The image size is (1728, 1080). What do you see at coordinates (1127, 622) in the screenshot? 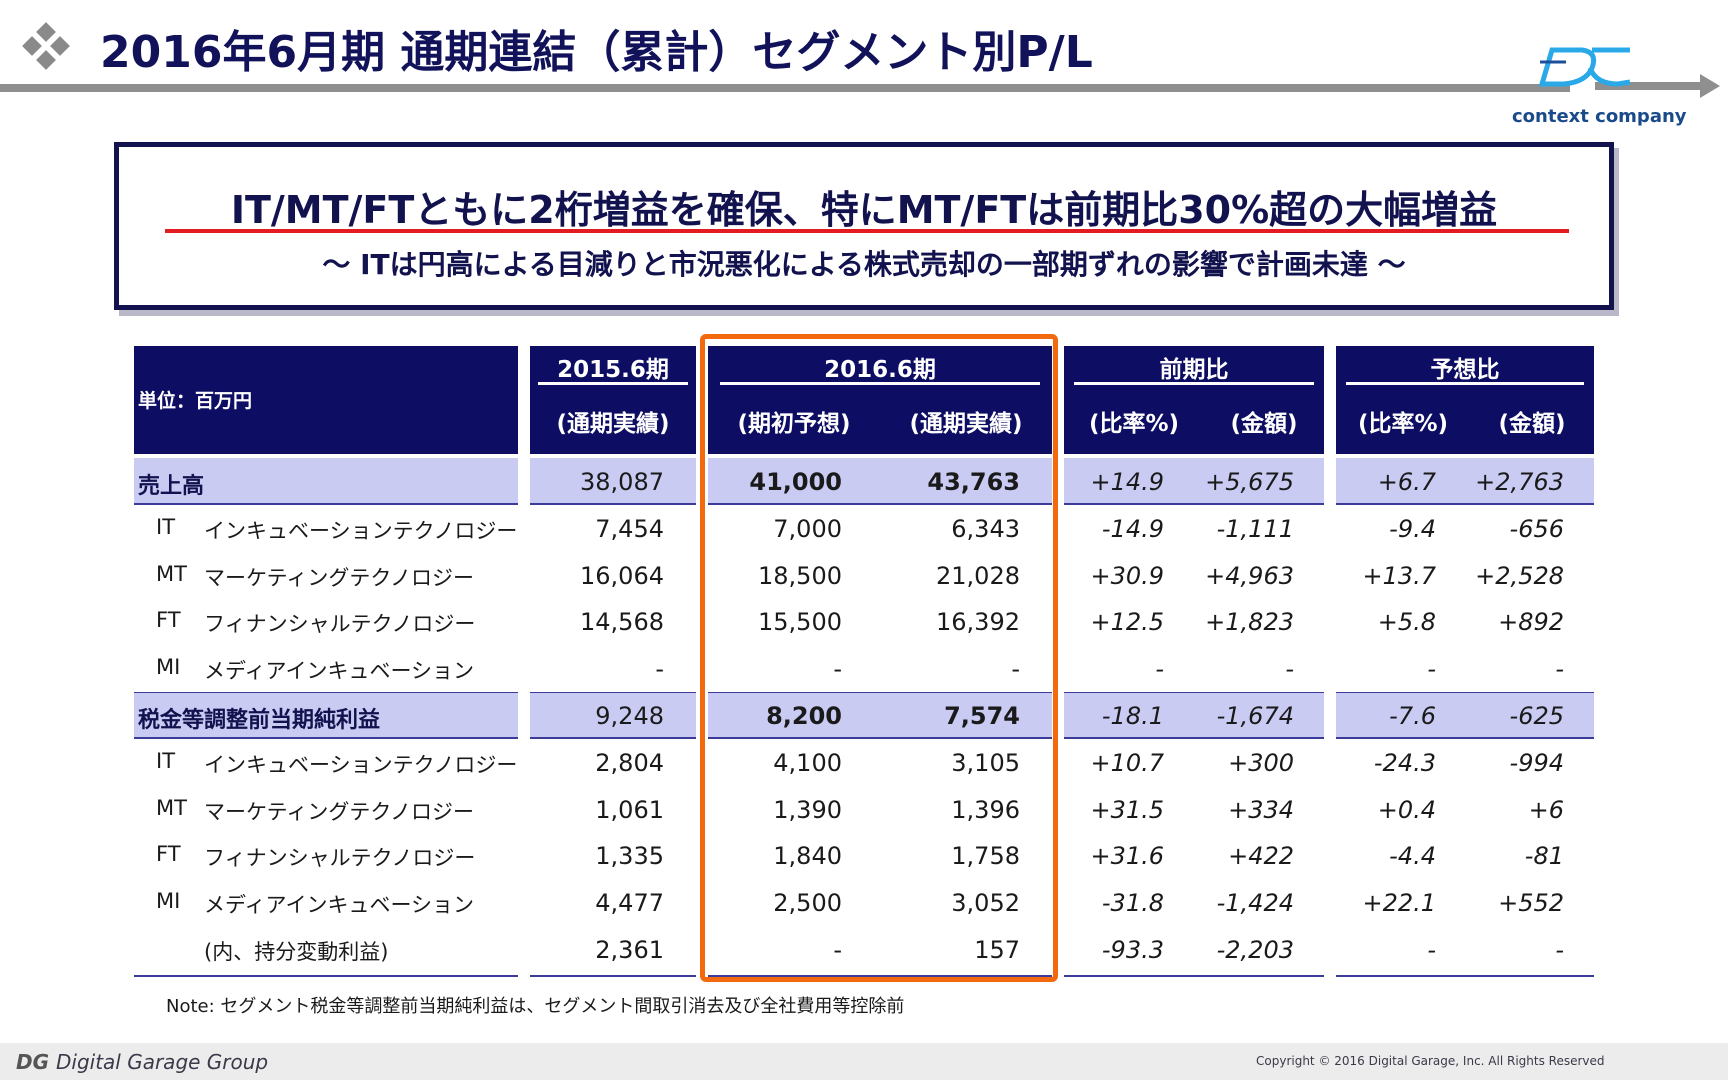
I see `yoy-rate-value: +12.5` at bounding box center [1127, 622].